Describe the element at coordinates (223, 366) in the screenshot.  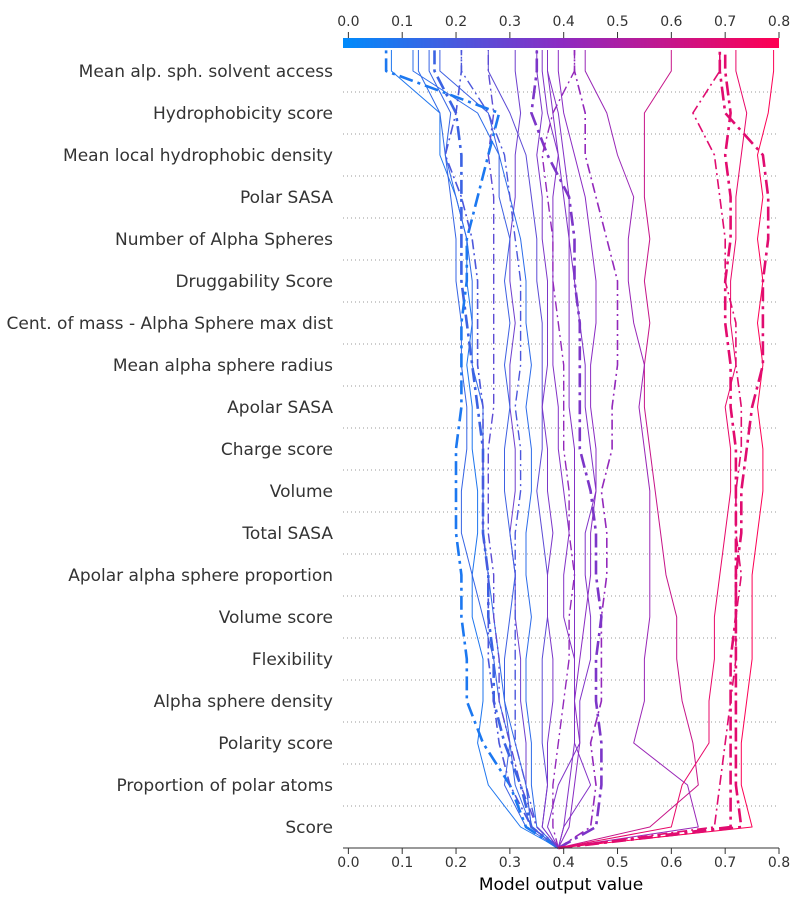
I see `feature-label-mean-alpha-sphere-radius: Mean alpha sphere radius` at that location.